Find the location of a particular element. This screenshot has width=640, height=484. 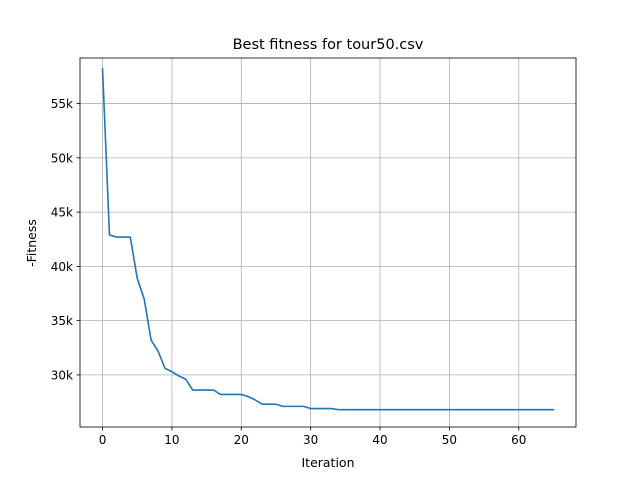

x-axis-label: Iteration is located at coordinates (327, 462).